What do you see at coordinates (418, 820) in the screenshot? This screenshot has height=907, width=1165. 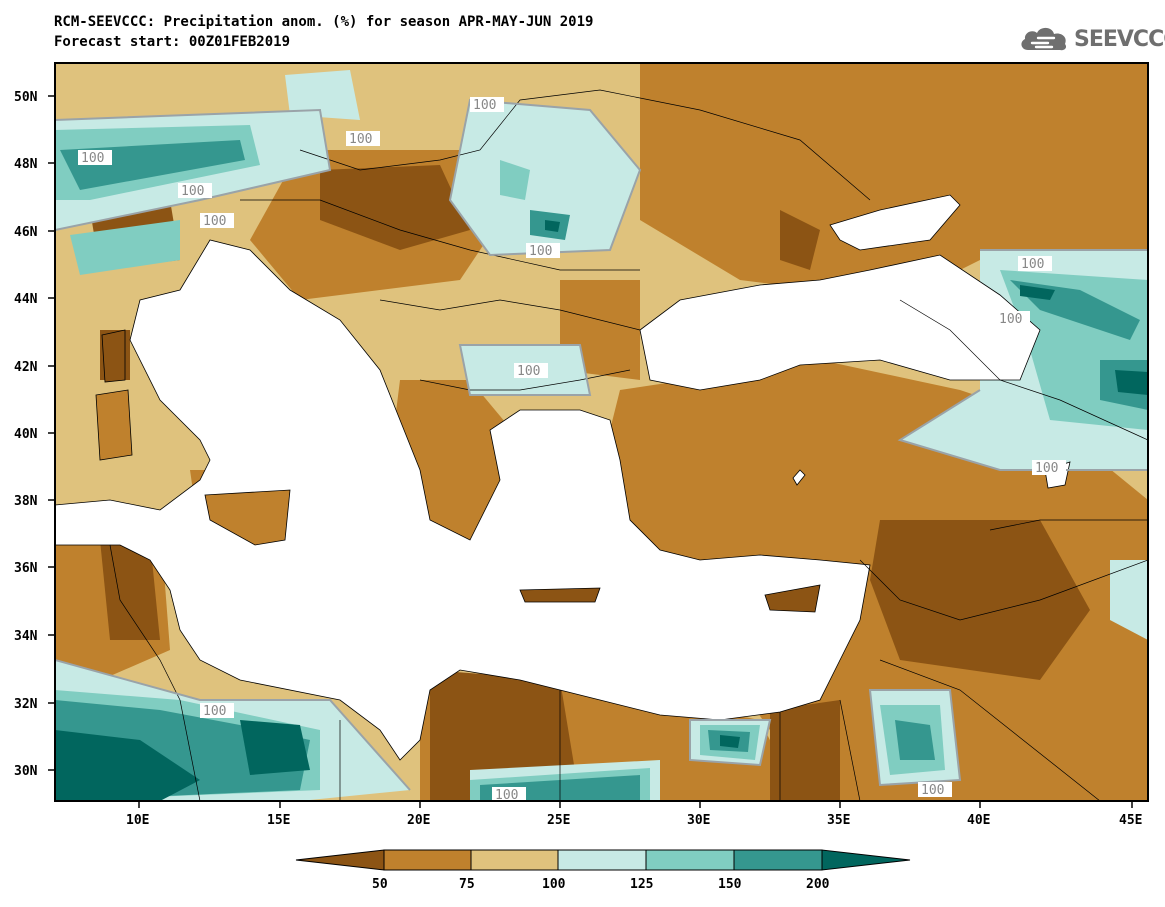 I see `lon-label: 20E` at bounding box center [418, 820].